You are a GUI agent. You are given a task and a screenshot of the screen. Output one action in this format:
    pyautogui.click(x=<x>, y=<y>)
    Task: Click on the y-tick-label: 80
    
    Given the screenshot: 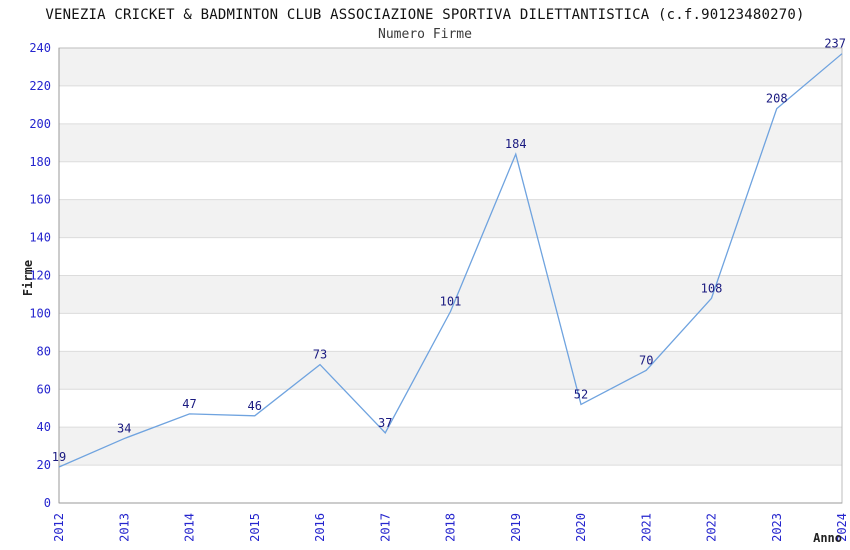 What is the action you would take?
    pyautogui.click(x=44, y=351)
    